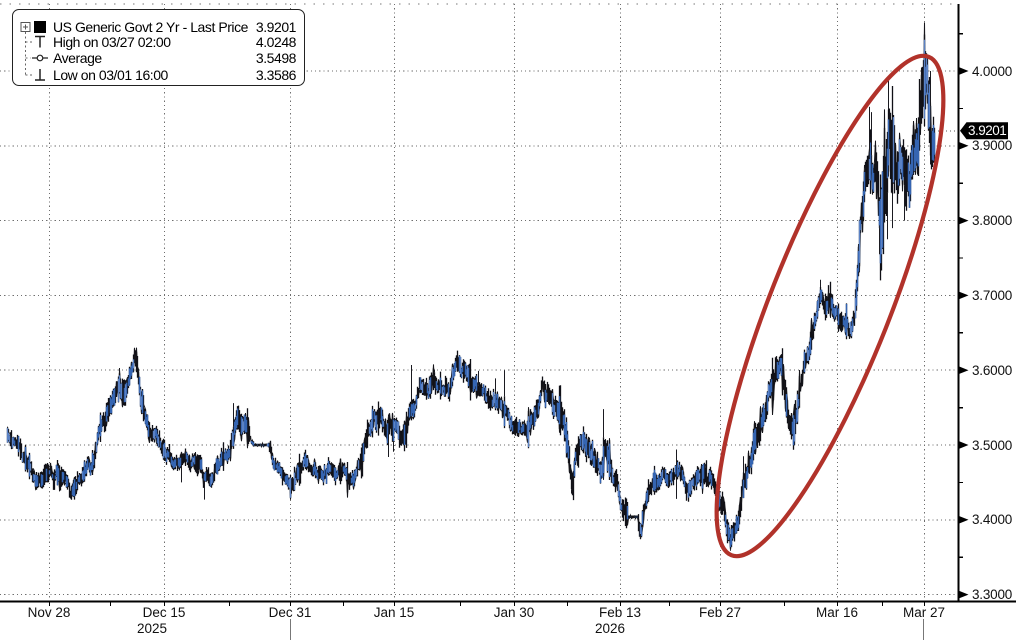 The width and height of the screenshot is (1016, 642). Describe the element at coordinates (837, 612) in the screenshot. I see `svg-text: Mar 16` at that location.